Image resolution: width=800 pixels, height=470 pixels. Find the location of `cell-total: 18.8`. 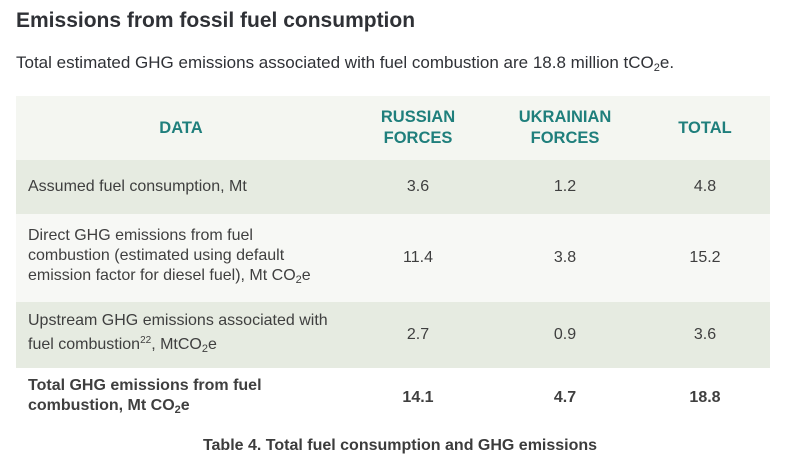

cell-total: 18.8 is located at coordinates (705, 398).